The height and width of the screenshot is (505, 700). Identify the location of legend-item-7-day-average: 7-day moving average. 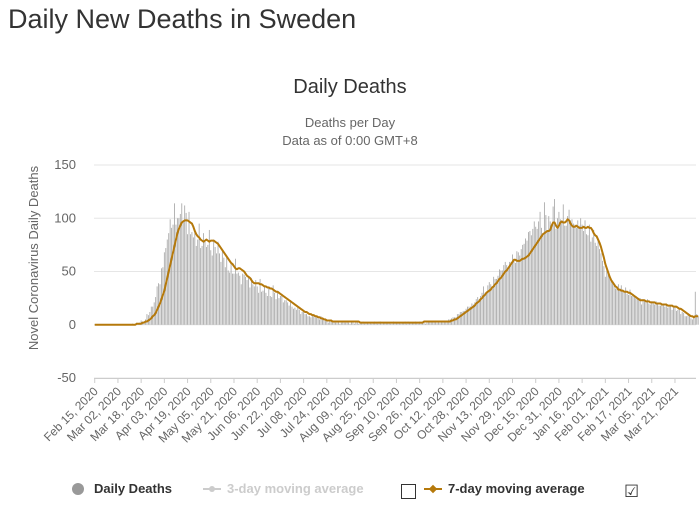
(504, 488).